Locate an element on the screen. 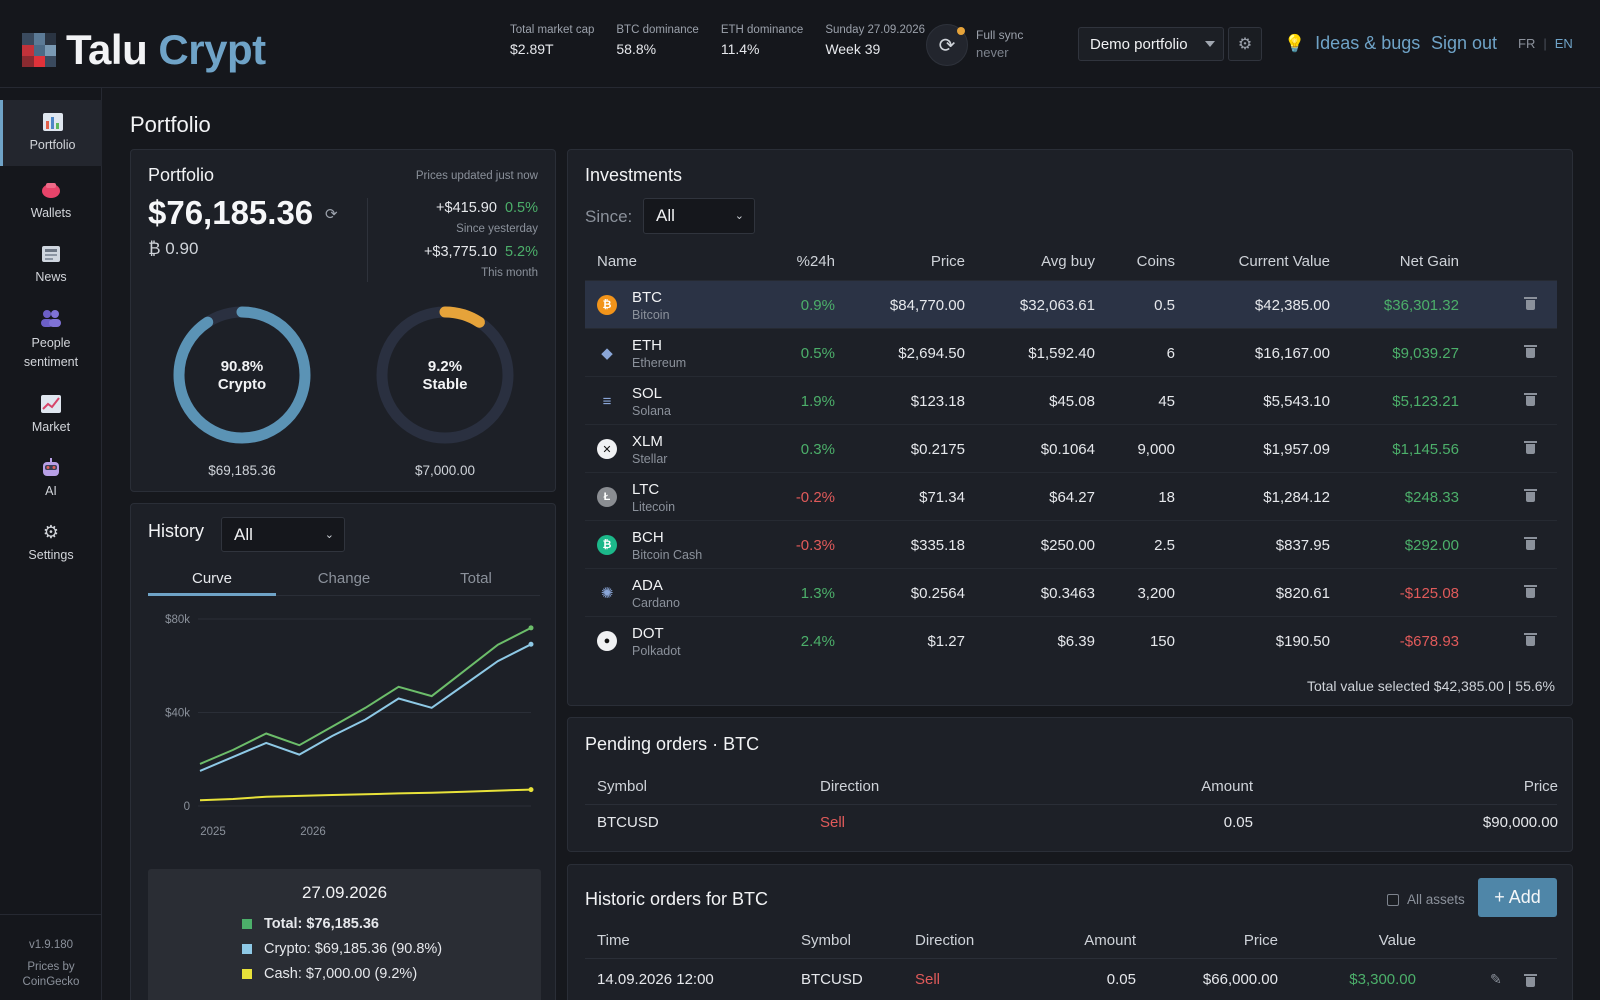 This screenshot has width=1600, height=1000. sidebar-item-people-sentiment: People sentiment is located at coordinates (51, 340).